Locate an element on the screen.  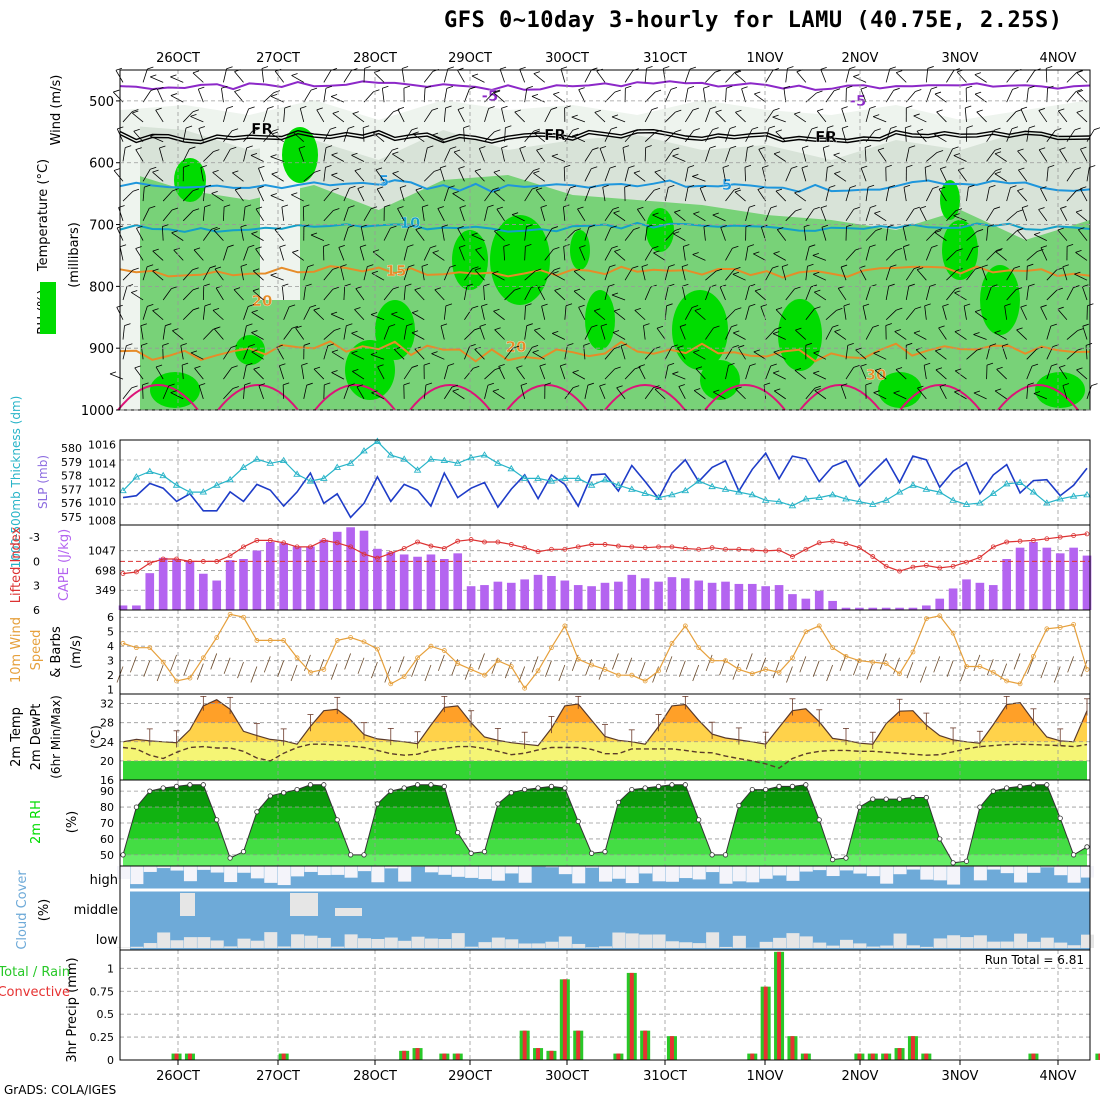
date-label-bottom: 29OCT is located at coordinates (470, 1076).